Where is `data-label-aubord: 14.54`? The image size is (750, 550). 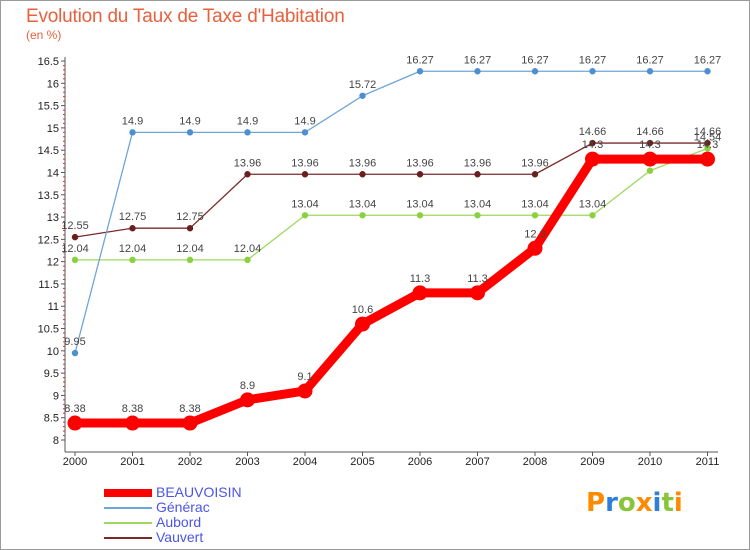
data-label-aubord: 14.54 is located at coordinates (708, 137).